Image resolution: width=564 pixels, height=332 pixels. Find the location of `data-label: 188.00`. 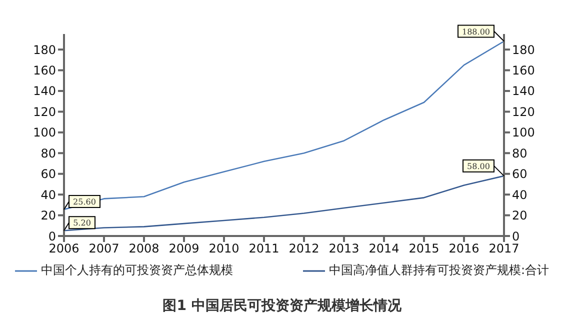

data-label: 188.00 is located at coordinates (476, 31).